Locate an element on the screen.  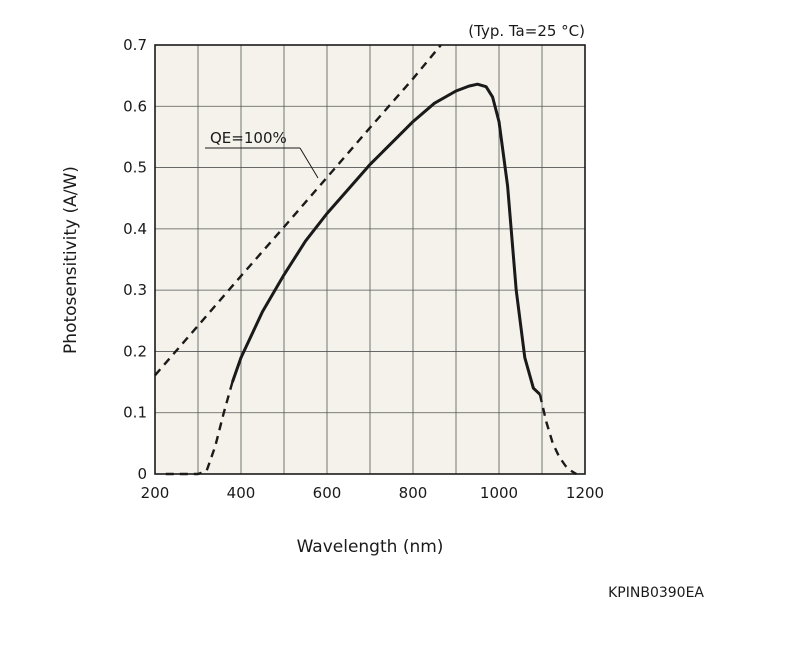
qe-label-leader-diagonal is located at coordinates (309, 163).